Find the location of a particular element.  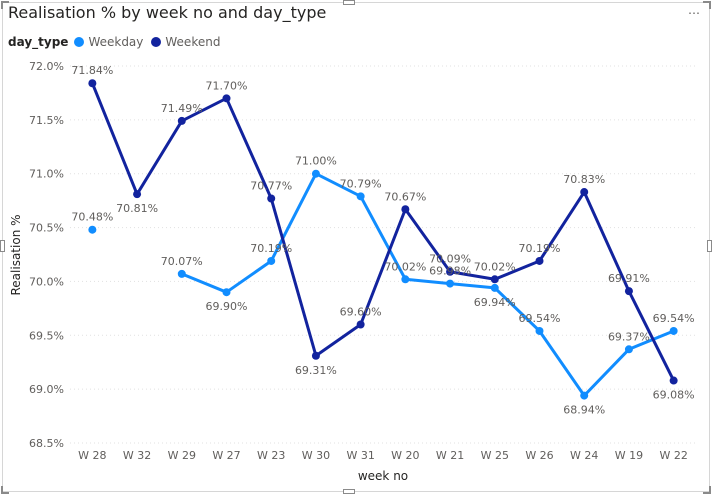

resize-handle-right is located at coordinates (709, 246).